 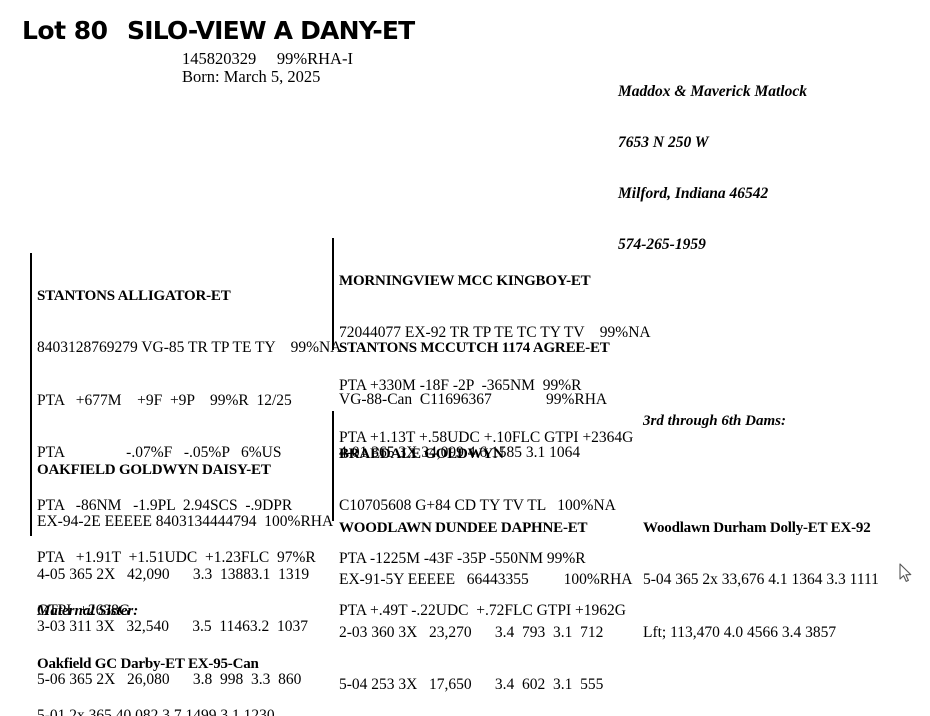 What do you see at coordinates (693, 193) in the screenshot?
I see `consignor-city-state-zip: Milford, Indiana 46542` at bounding box center [693, 193].